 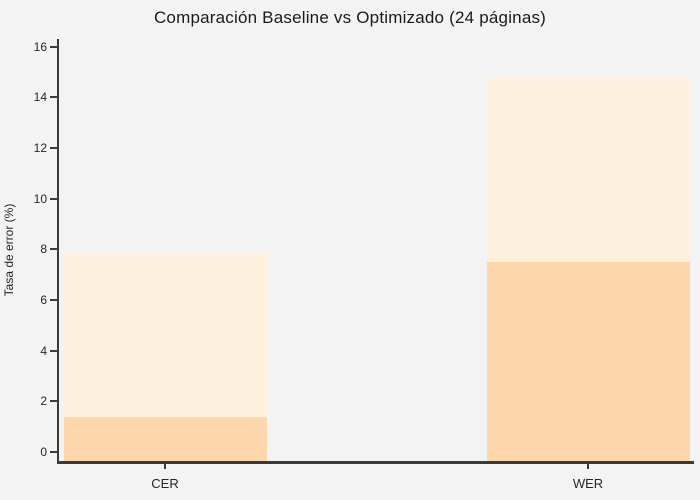 I want to click on y-tick-label-10: 10, so click(x=40, y=199).